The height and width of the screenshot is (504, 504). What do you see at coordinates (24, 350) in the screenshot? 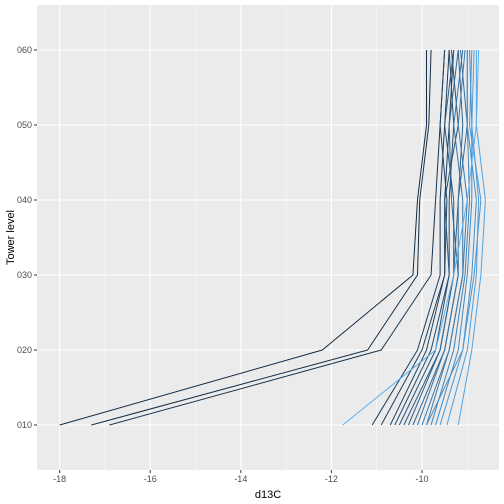
I see `y-tick-label: 020` at bounding box center [24, 350].